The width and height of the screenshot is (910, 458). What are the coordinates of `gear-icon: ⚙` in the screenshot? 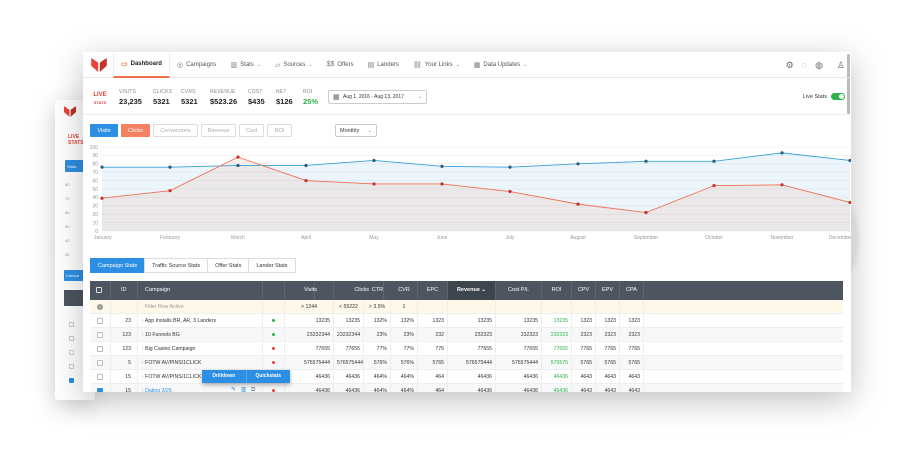 It's located at (789, 64).